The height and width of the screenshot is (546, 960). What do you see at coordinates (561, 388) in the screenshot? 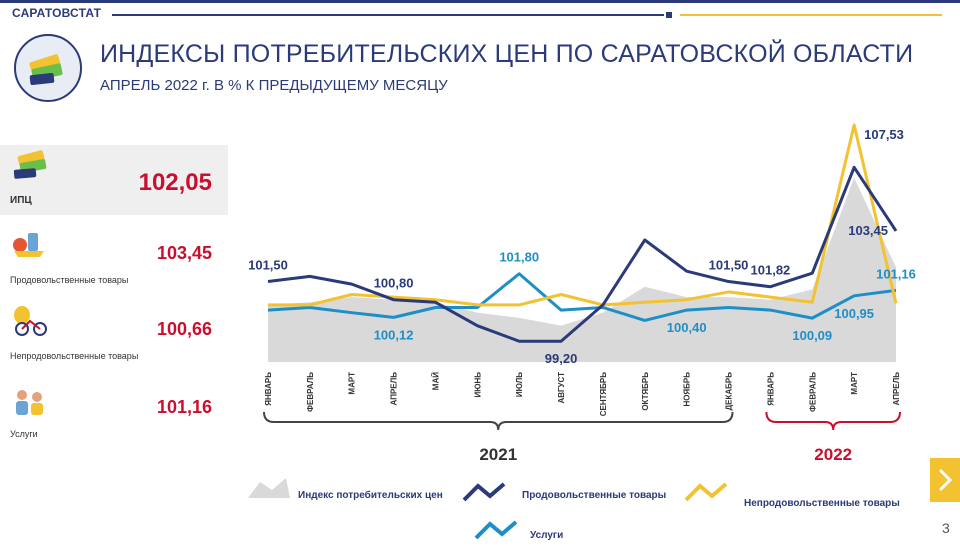
I see `x-tick-label: АВГУСТ` at bounding box center [561, 388].